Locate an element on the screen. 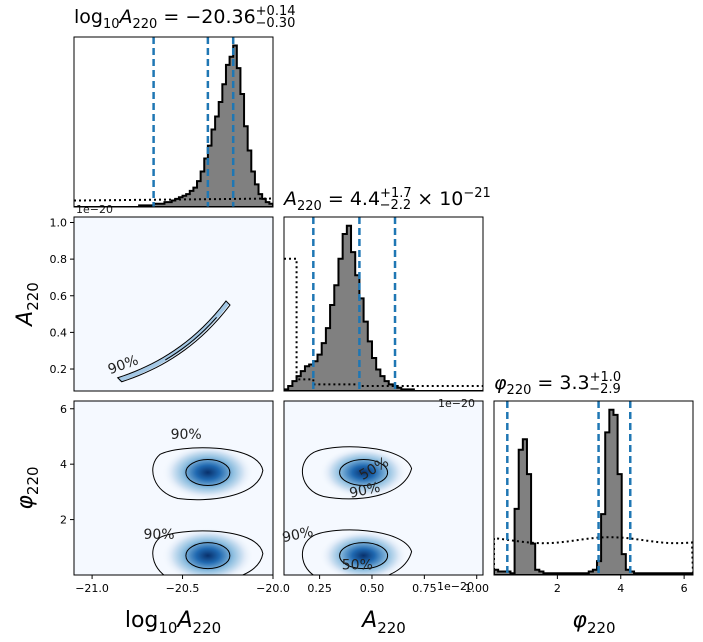 The height and width of the screenshot is (642, 703). y-phi-ticklabel: 4 is located at coordinates (63, 464).